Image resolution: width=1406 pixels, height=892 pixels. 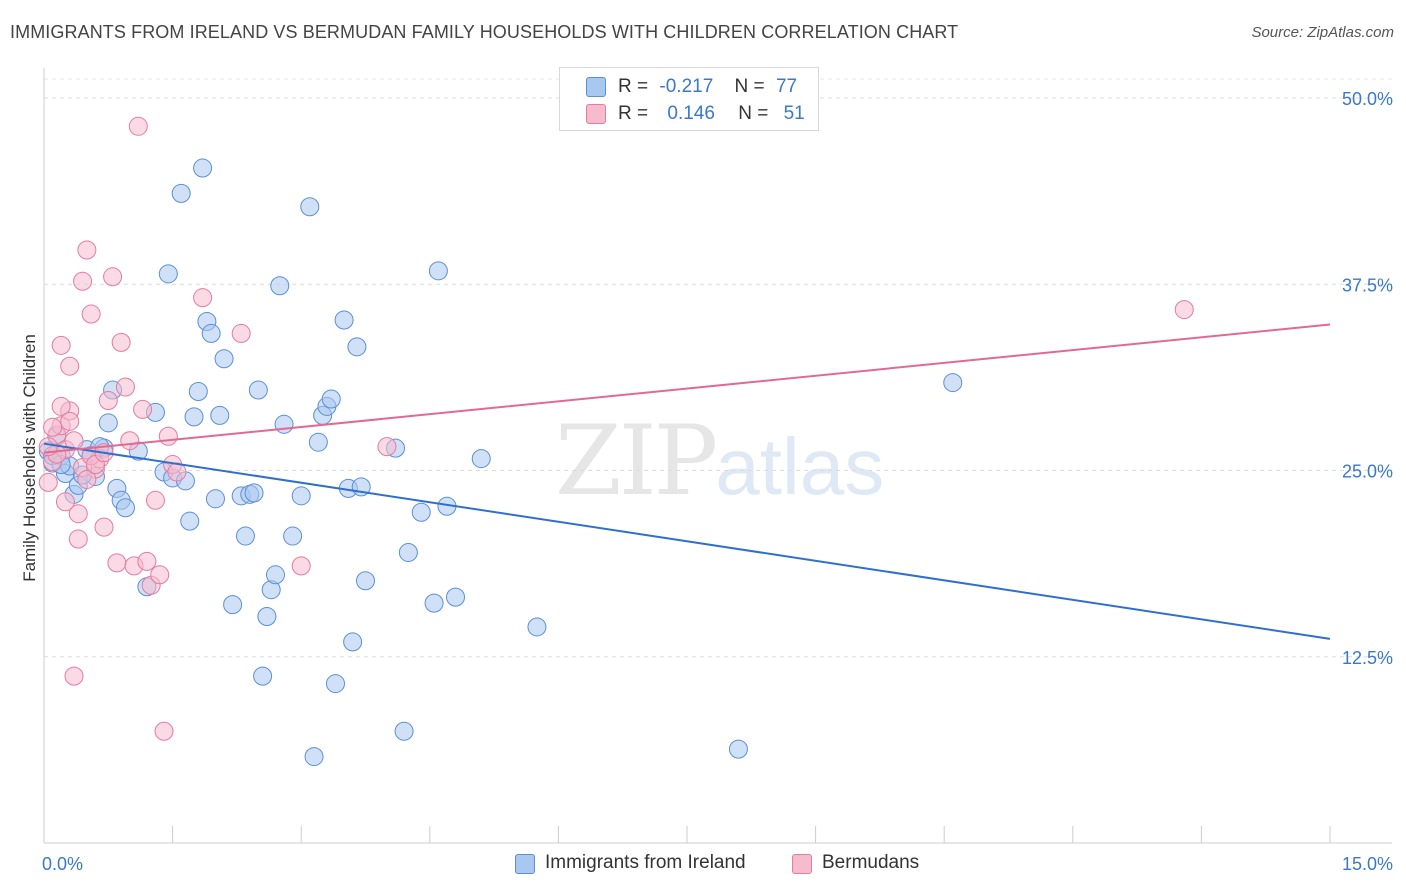 What do you see at coordinates (786, 86) in the screenshot?
I see `n-value: 77` at bounding box center [786, 86].